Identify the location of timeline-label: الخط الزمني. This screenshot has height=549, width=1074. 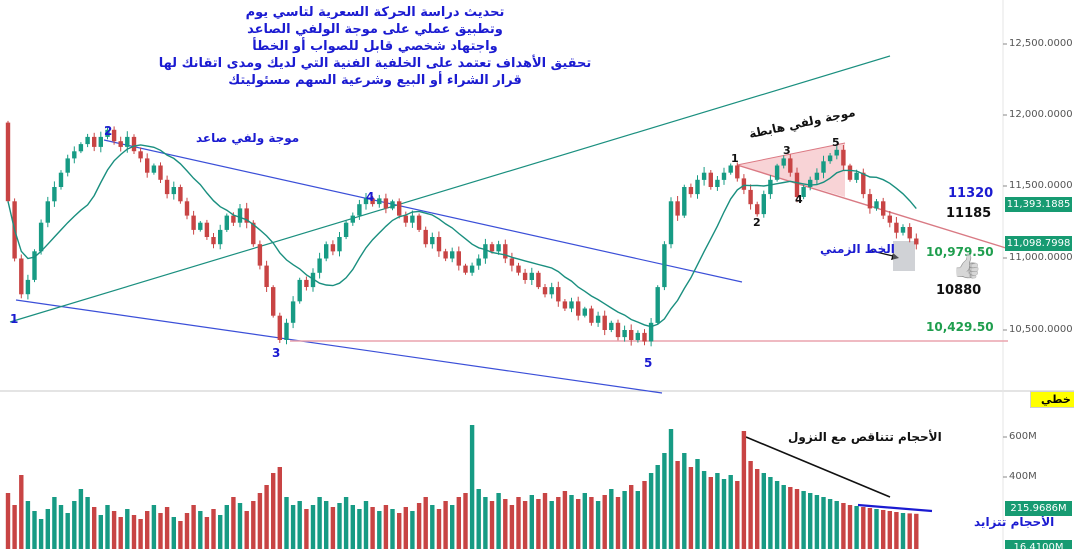
(857, 249).